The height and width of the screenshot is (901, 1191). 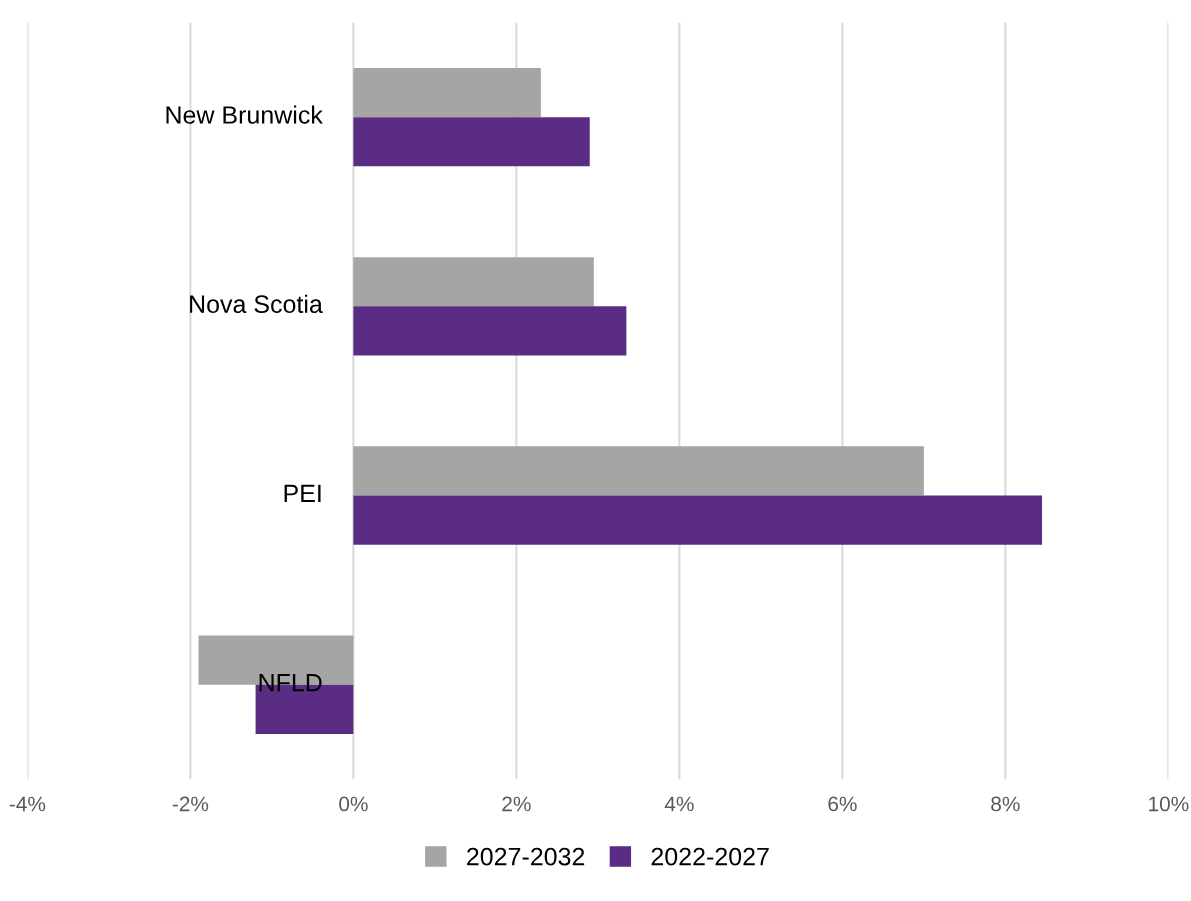 What do you see at coordinates (516, 804) in the screenshot?
I see `x-tick-label: 2%` at bounding box center [516, 804].